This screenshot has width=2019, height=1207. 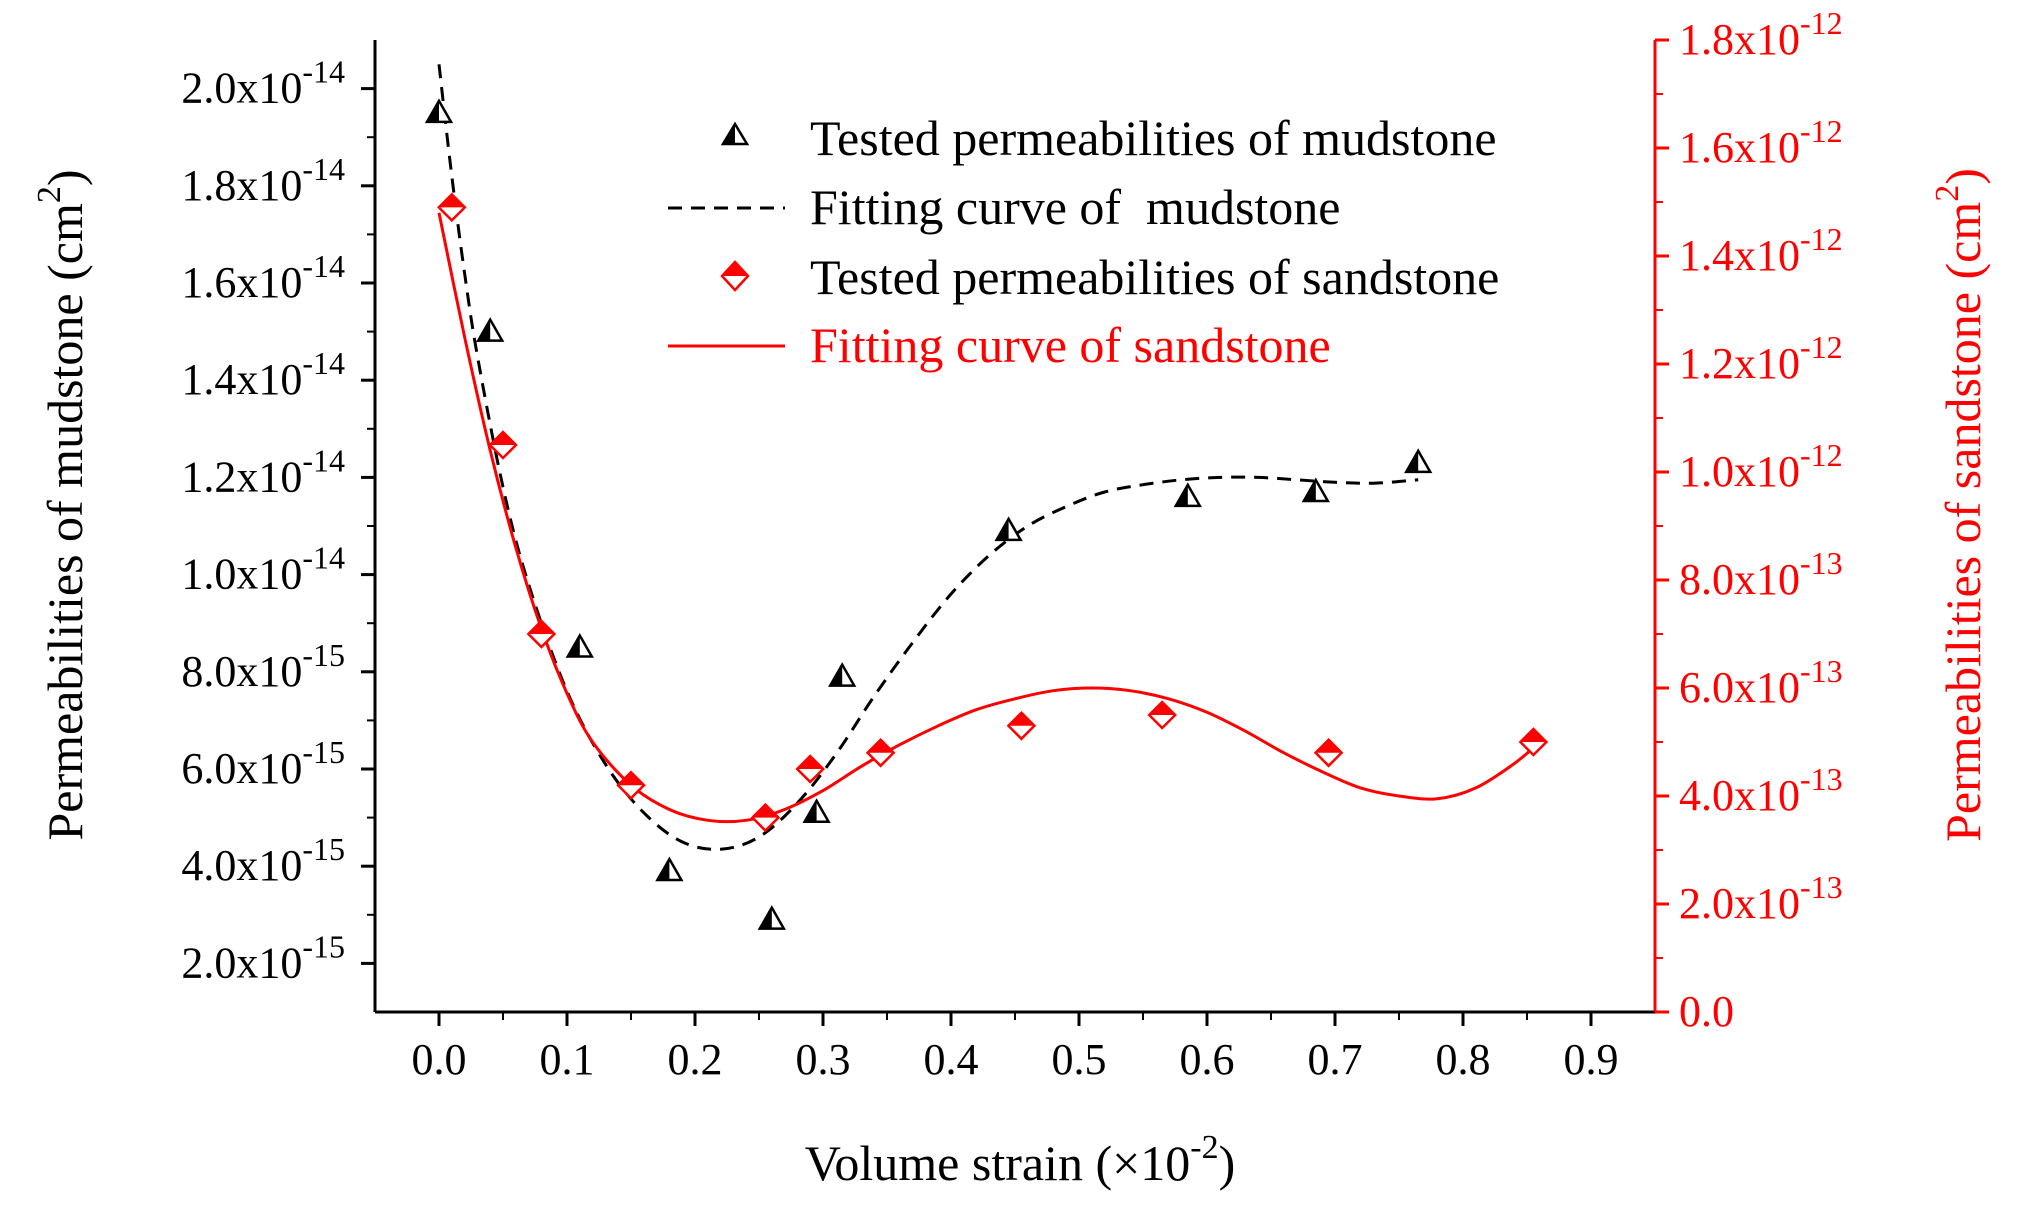 I want to click on legend-triangle-marker-fill, so click(x=729, y=134).